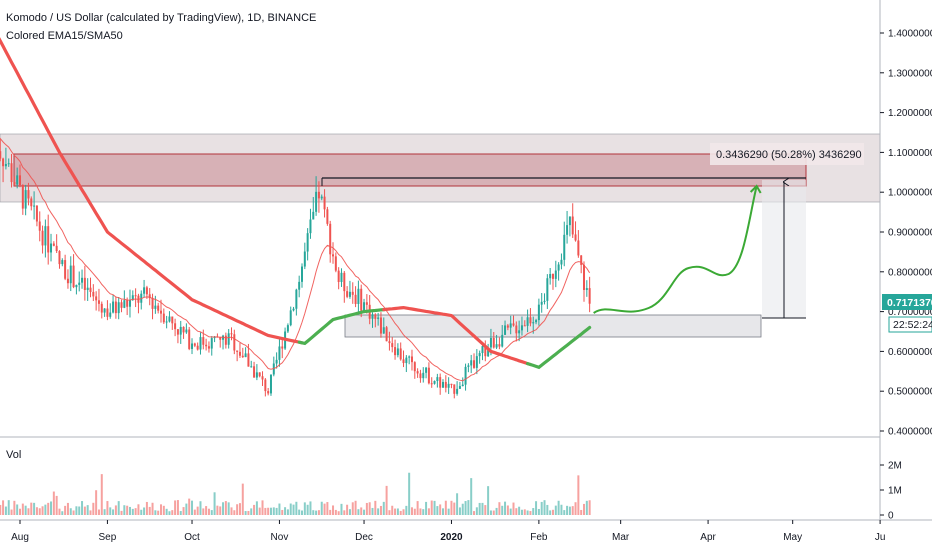 The image size is (932, 550). I want to click on countdown-badge, so click(910, 324).